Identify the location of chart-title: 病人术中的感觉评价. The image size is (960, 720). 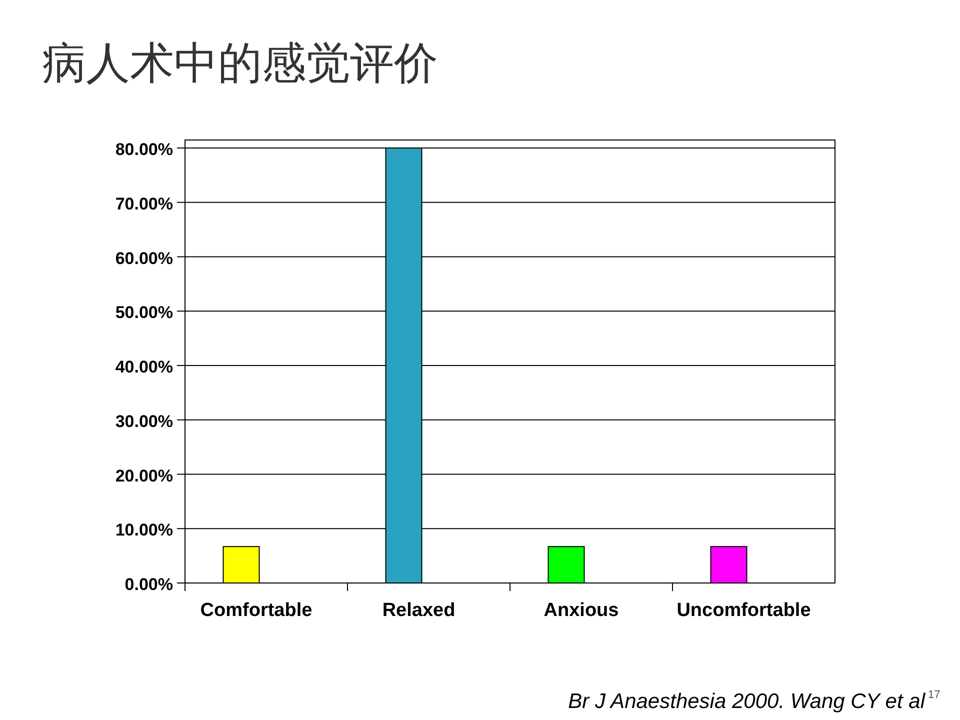
(240, 63).